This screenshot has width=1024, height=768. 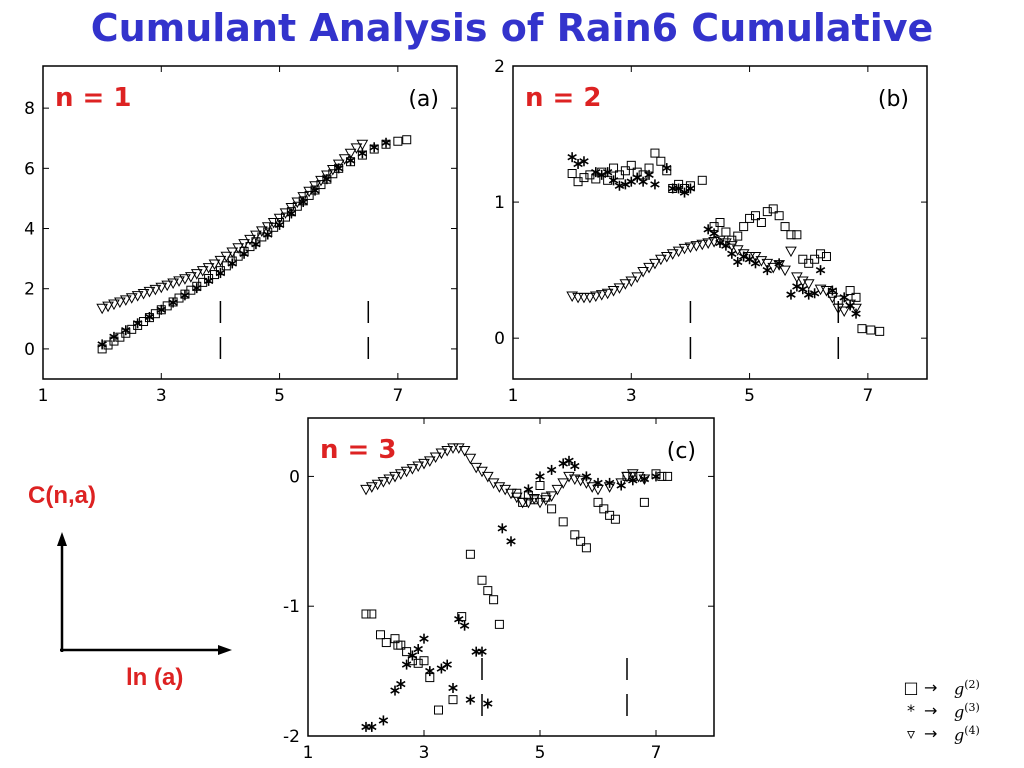 What do you see at coordinates (93, 98) in the screenshot?
I see `panel-n-label: n = 1` at bounding box center [93, 98].